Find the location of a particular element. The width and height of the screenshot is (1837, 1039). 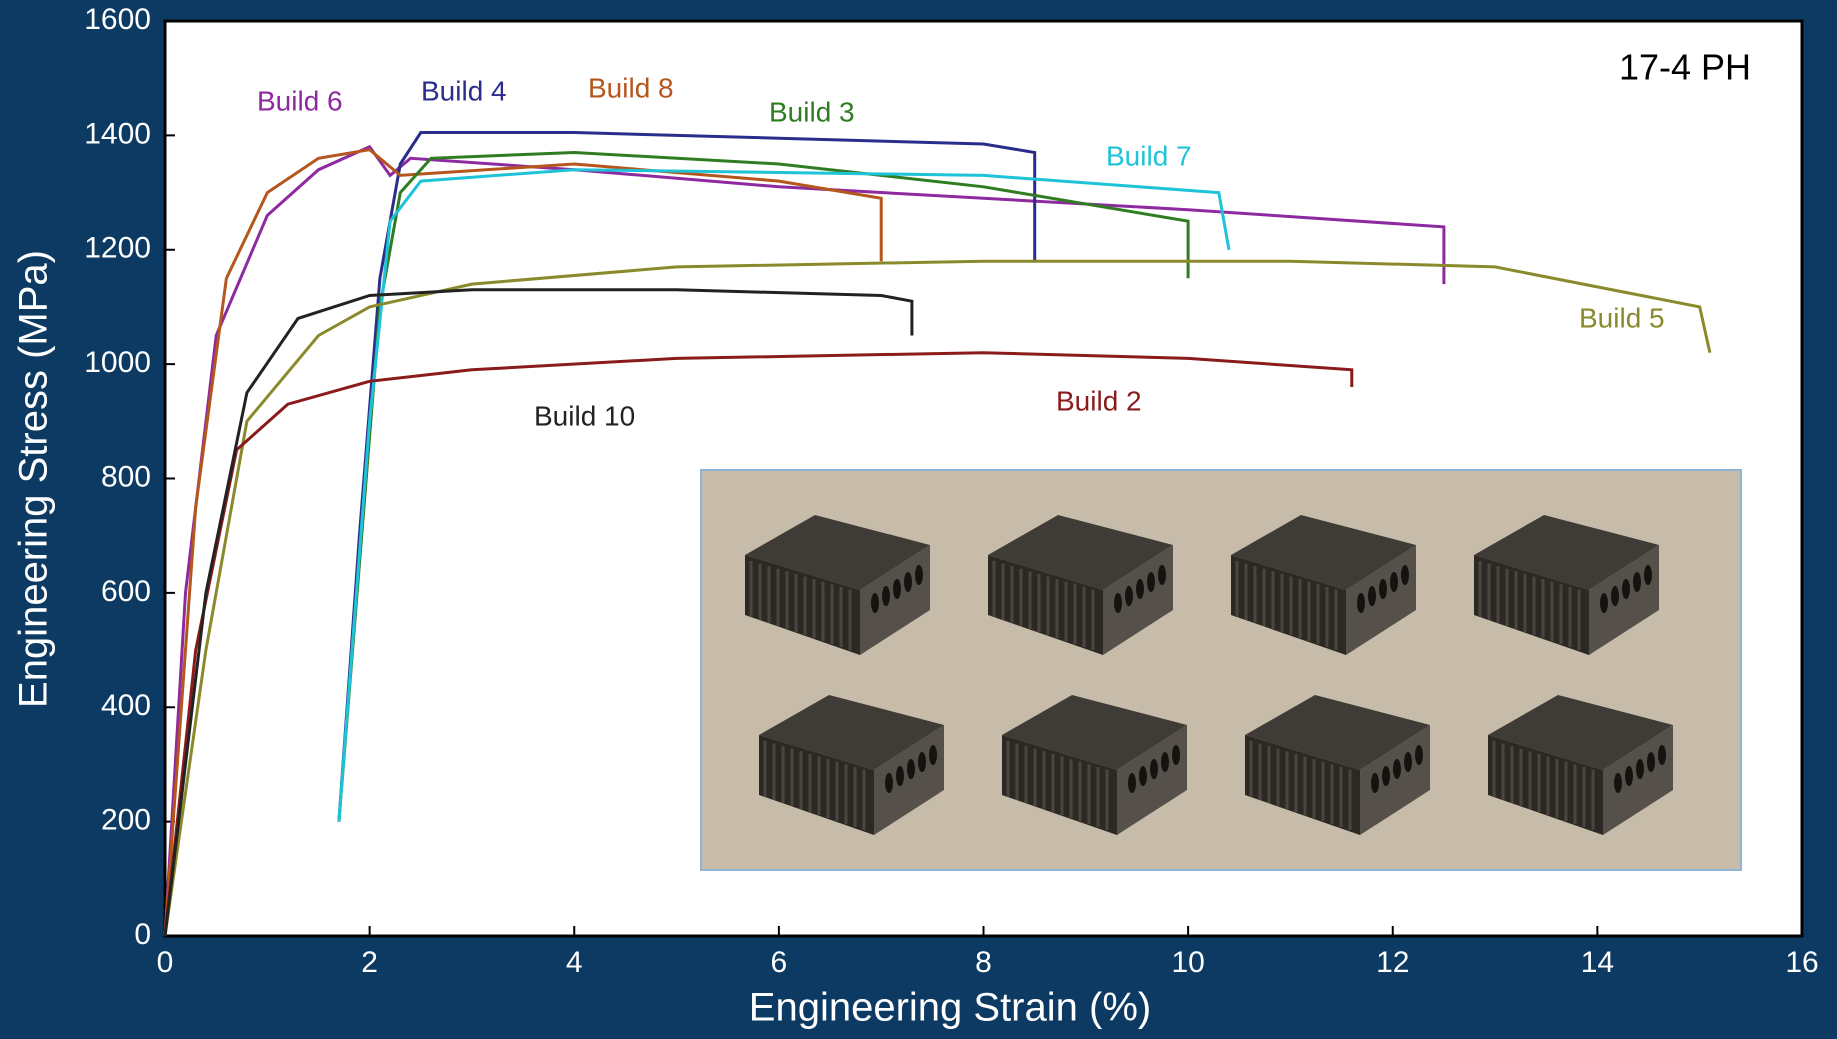

y-tick-label: 0 is located at coordinates (142, 934).